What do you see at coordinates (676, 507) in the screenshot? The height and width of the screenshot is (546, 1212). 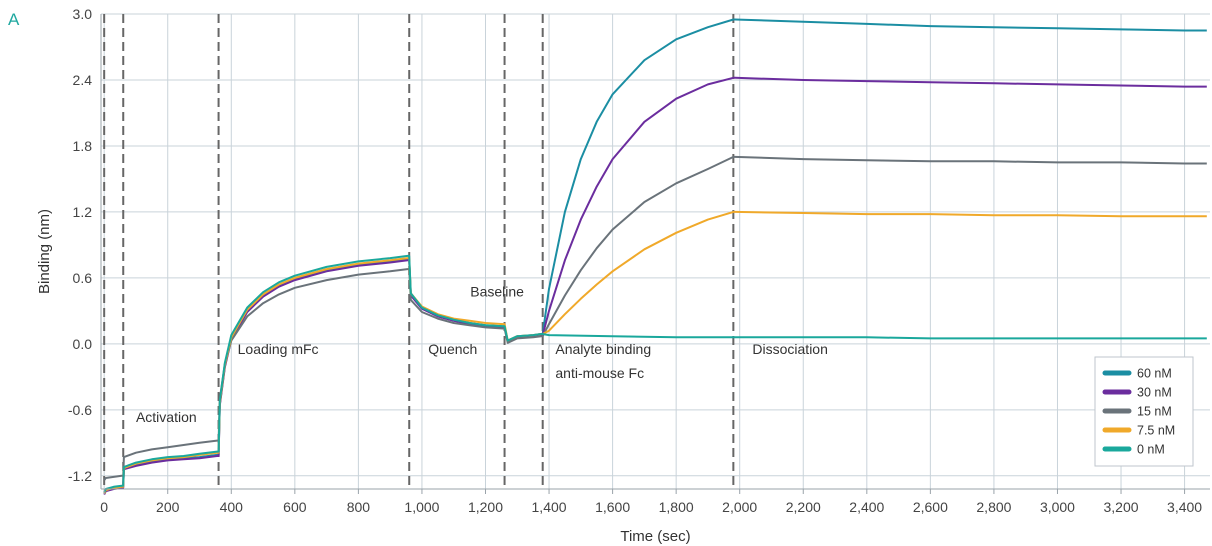 I see `x-tick-label: 1,800` at bounding box center [676, 507].